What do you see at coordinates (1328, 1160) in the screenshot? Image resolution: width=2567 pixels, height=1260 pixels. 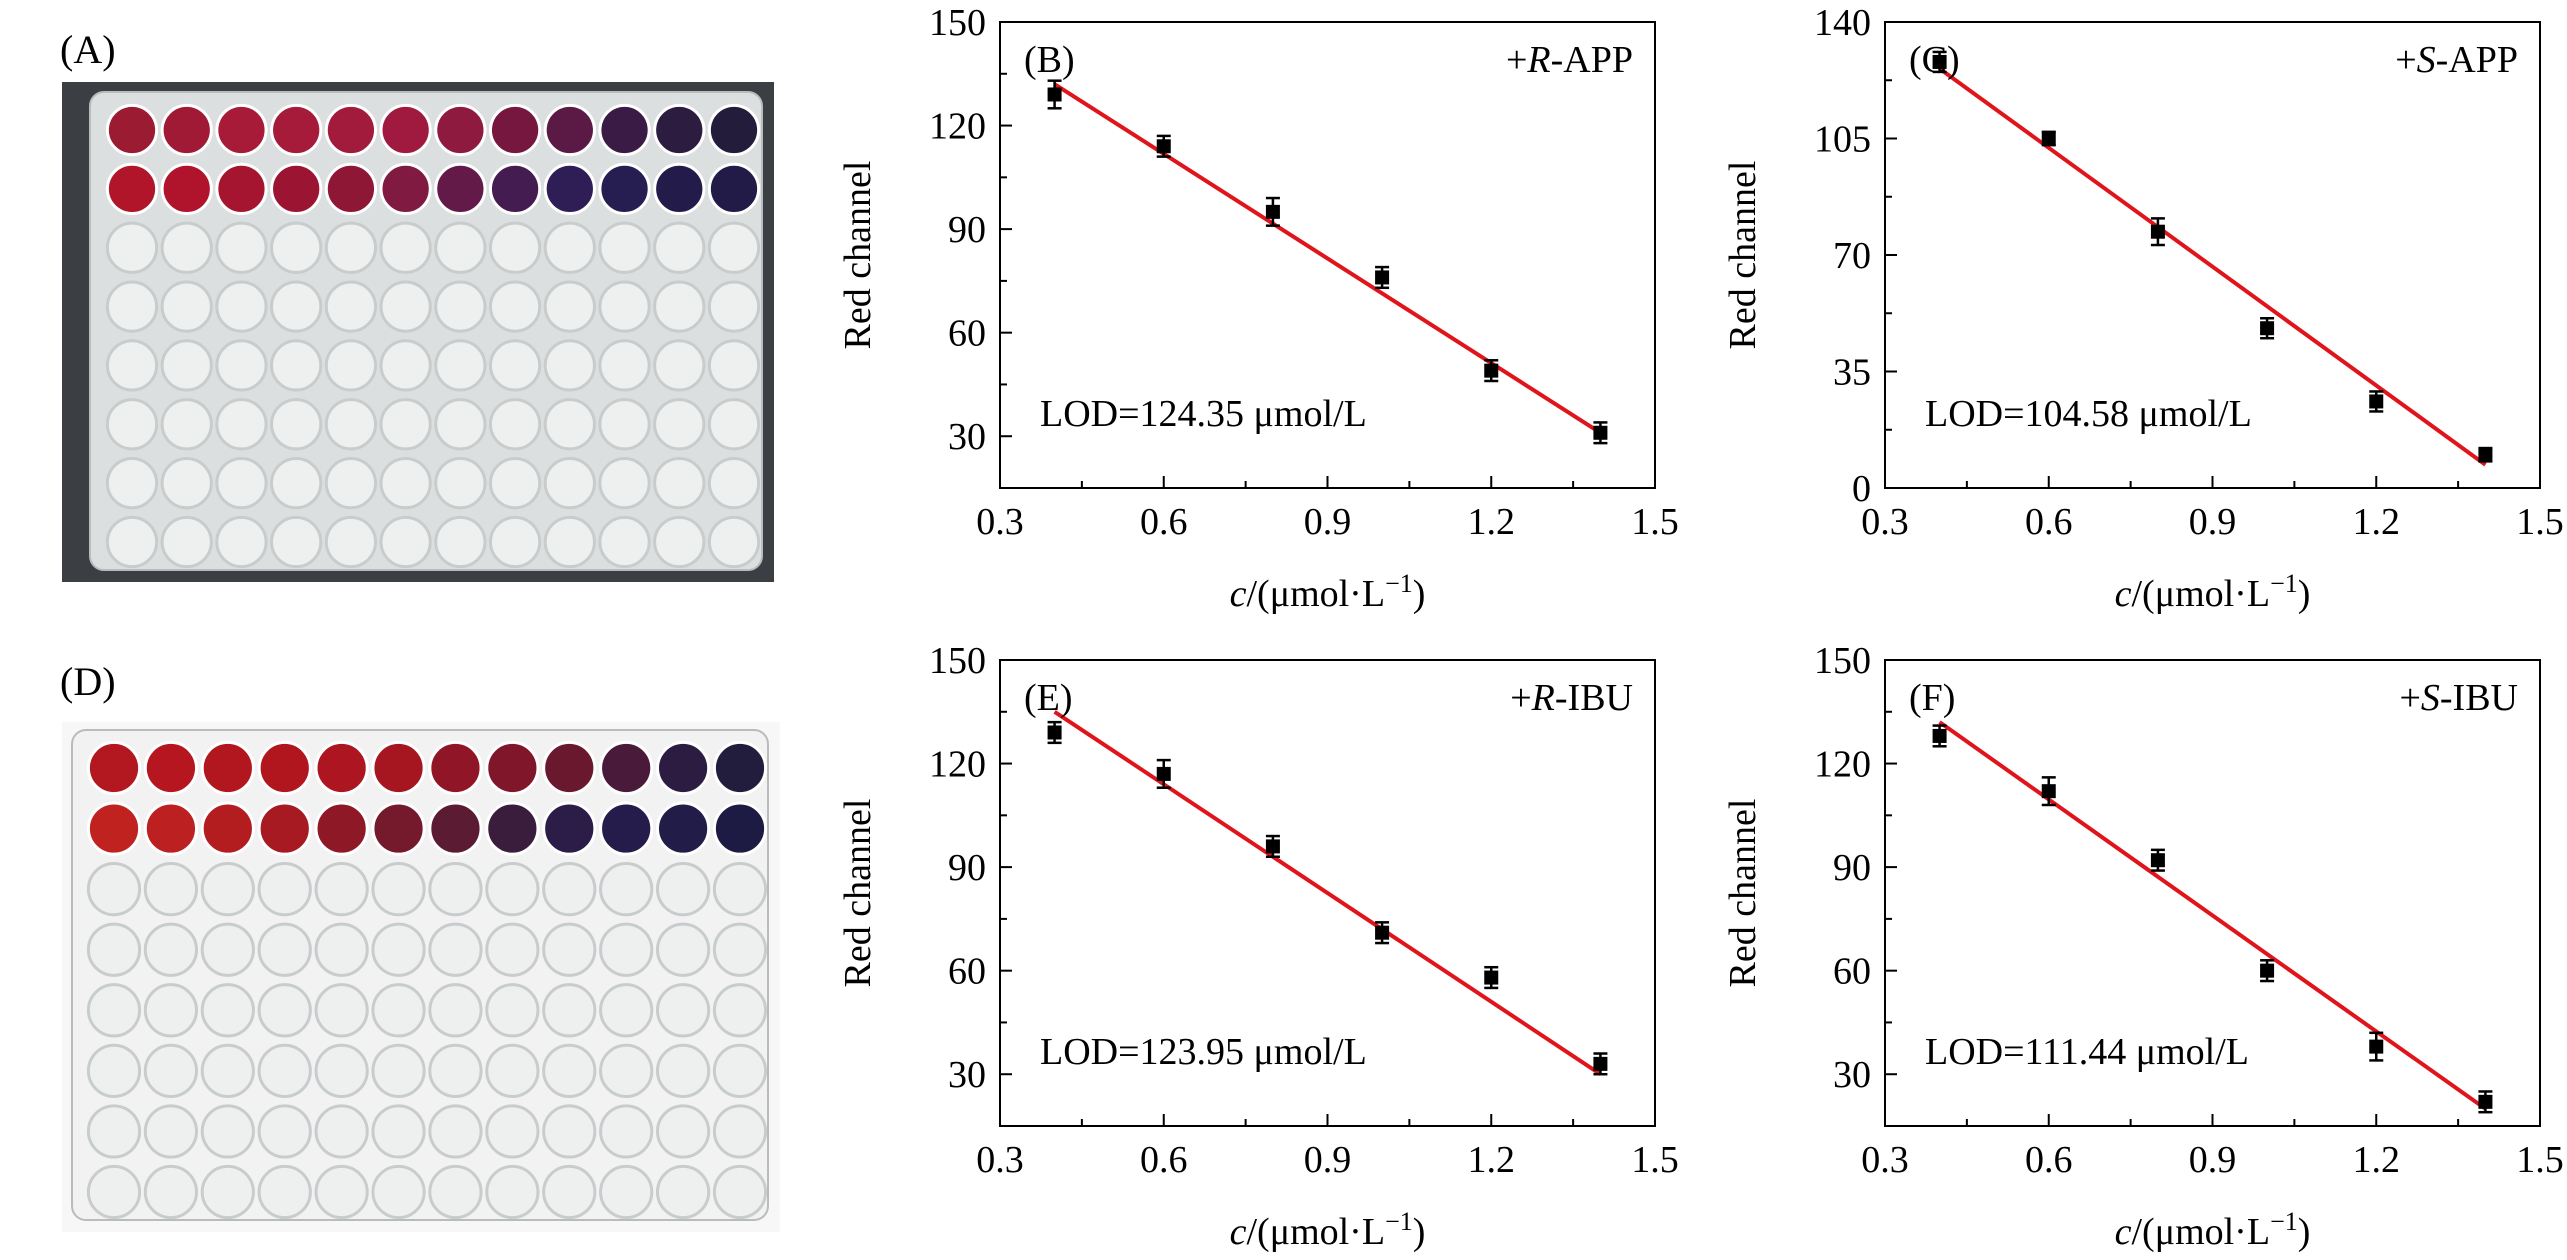 I see `x-tick-label: 0.9` at bounding box center [1328, 1160].